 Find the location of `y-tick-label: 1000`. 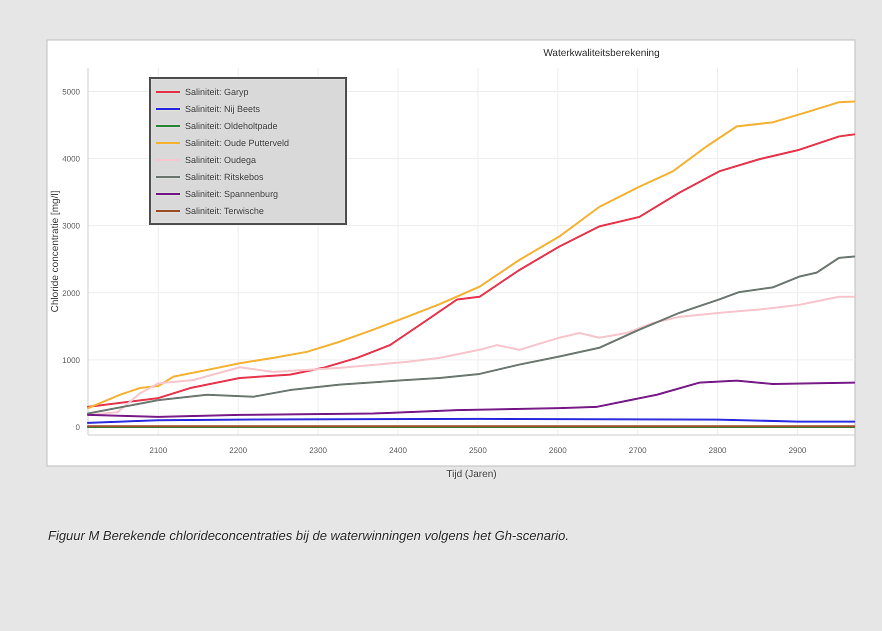

y-tick-label: 1000 is located at coordinates (71, 360).